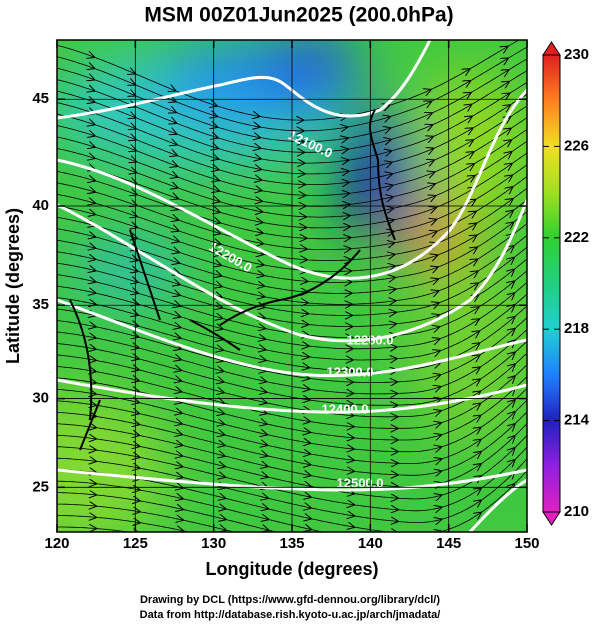 Image resolution: width=599 pixels, height=625 pixels. What do you see at coordinates (298, 15) in the screenshot?
I see `title: MSM 00Z01Jun2025 (200.0hPa)` at bounding box center [298, 15].